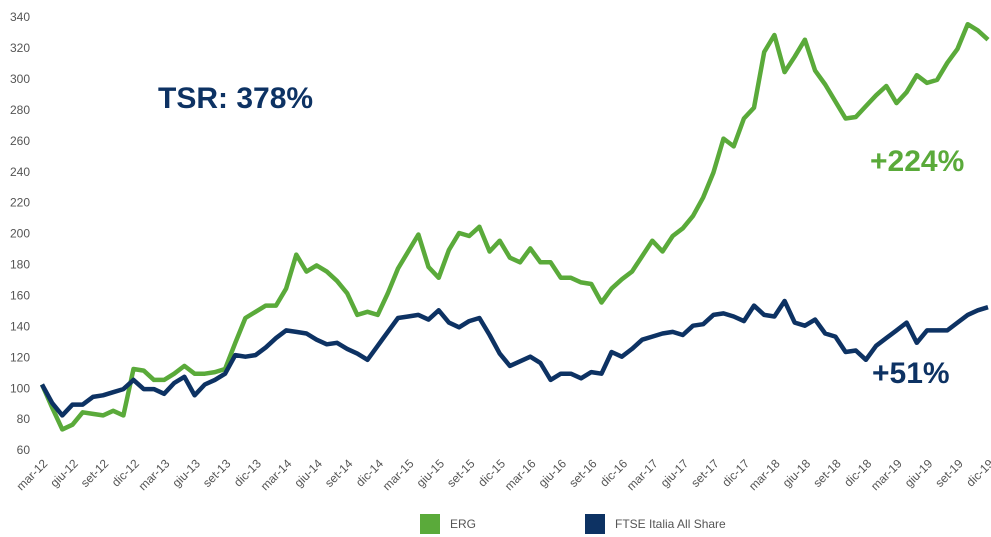 This screenshot has height=537, width=991. What do you see at coordinates (520, 474) in the screenshot?
I see `x-tick-label: mar-16` at bounding box center [520, 474].